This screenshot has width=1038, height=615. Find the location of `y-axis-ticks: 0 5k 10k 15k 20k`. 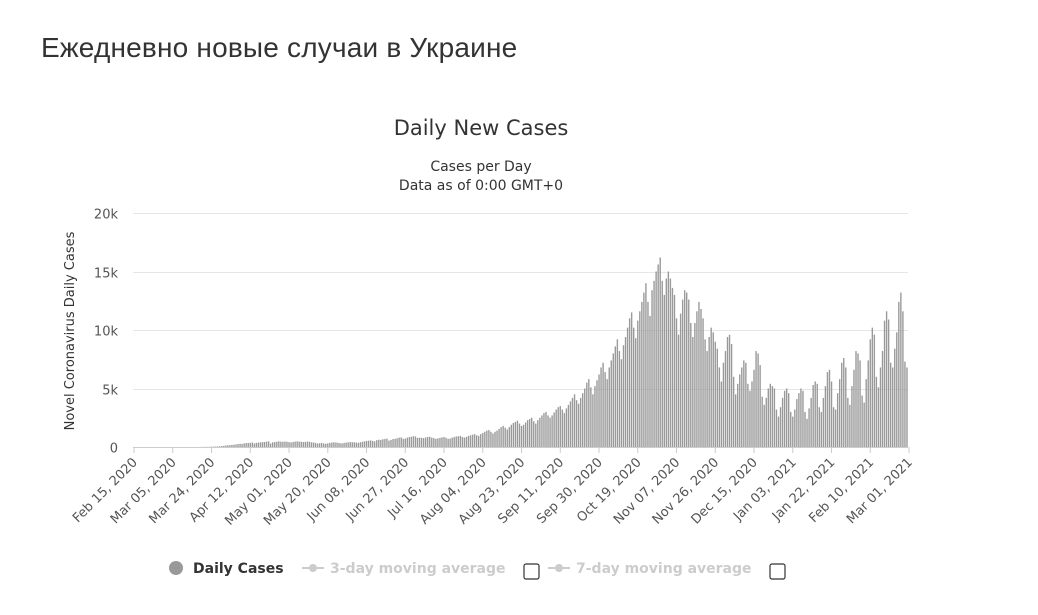

y-axis-ticks: 0 5k 10k 15k 20k is located at coordinates (106, 332).